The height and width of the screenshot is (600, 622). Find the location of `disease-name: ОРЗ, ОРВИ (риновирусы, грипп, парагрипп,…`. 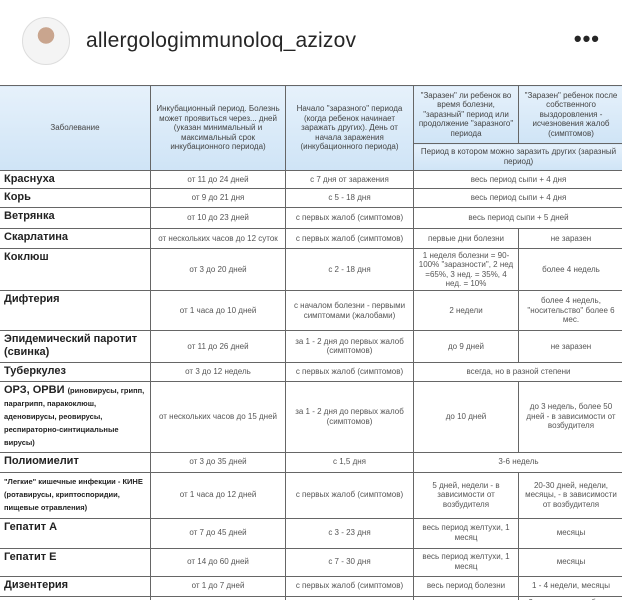

disease-name: ОРЗ, ОРВИ (риновирусы, грипп, парагрипп,… is located at coordinates (75, 416).